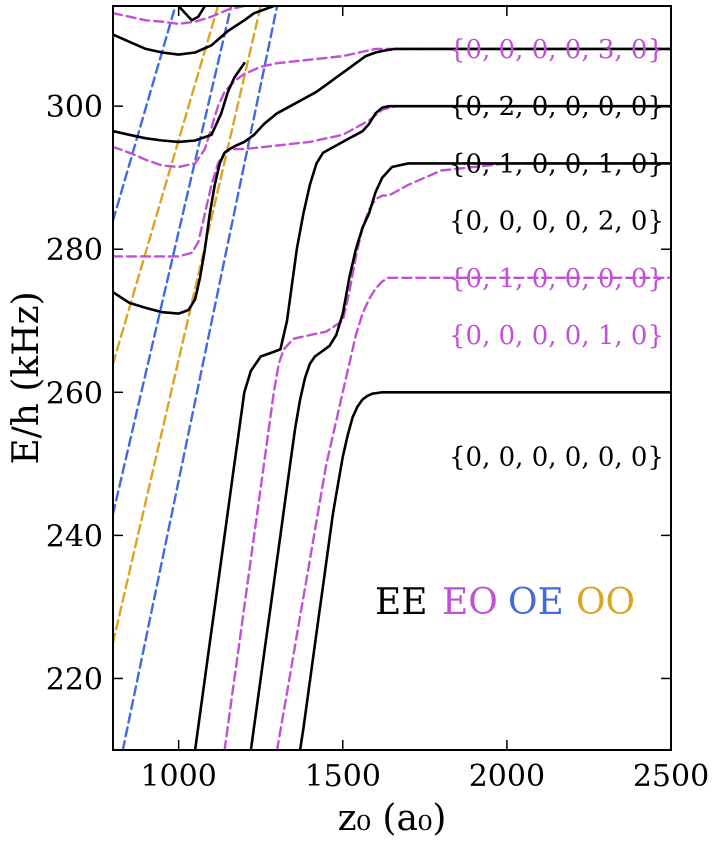 This screenshot has height=844, width=714. What do you see at coordinates (605, 602) in the screenshot?
I see `legend-oo: OO` at bounding box center [605, 602].